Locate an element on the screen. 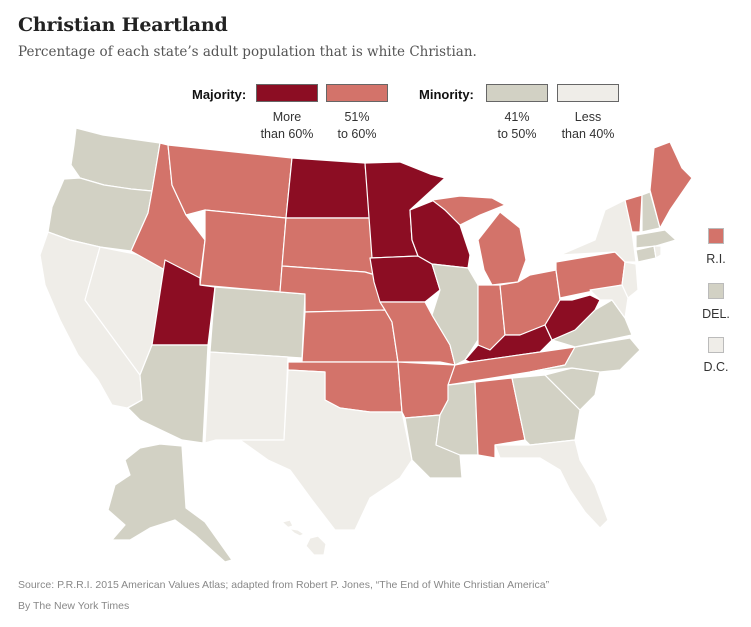  state-michigan-upper is located at coordinates (468, 210).